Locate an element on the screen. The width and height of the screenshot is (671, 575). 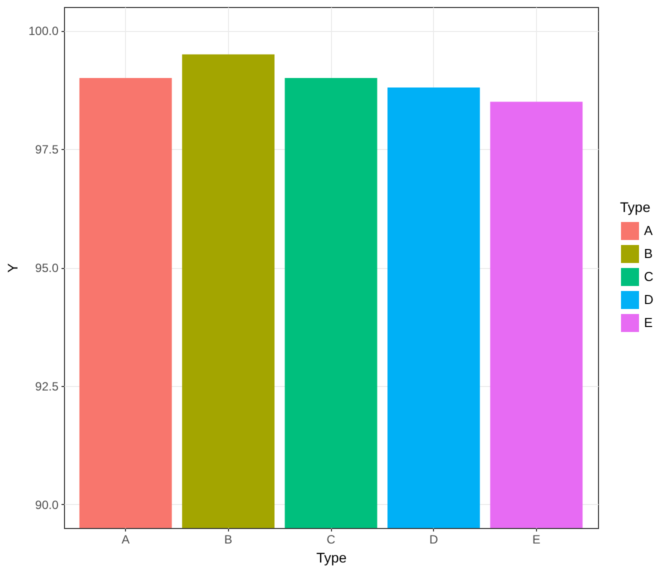
y-tick-label: 95.0 is located at coordinates (47, 268).